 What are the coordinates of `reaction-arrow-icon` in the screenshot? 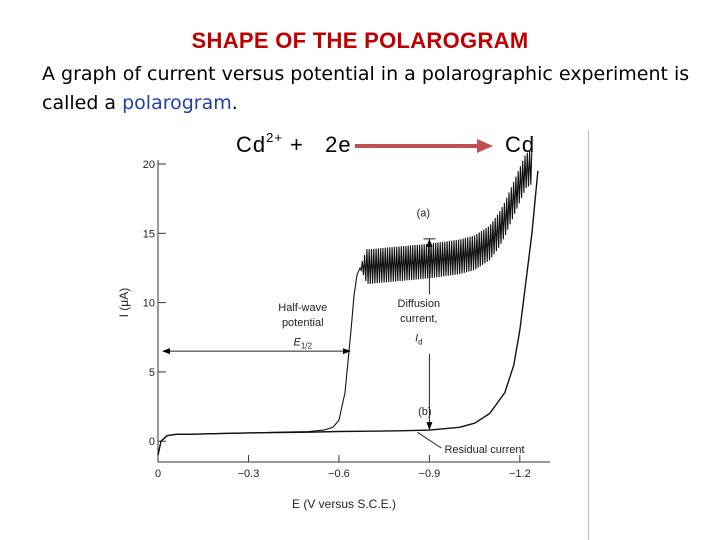 It's located at (424, 146).